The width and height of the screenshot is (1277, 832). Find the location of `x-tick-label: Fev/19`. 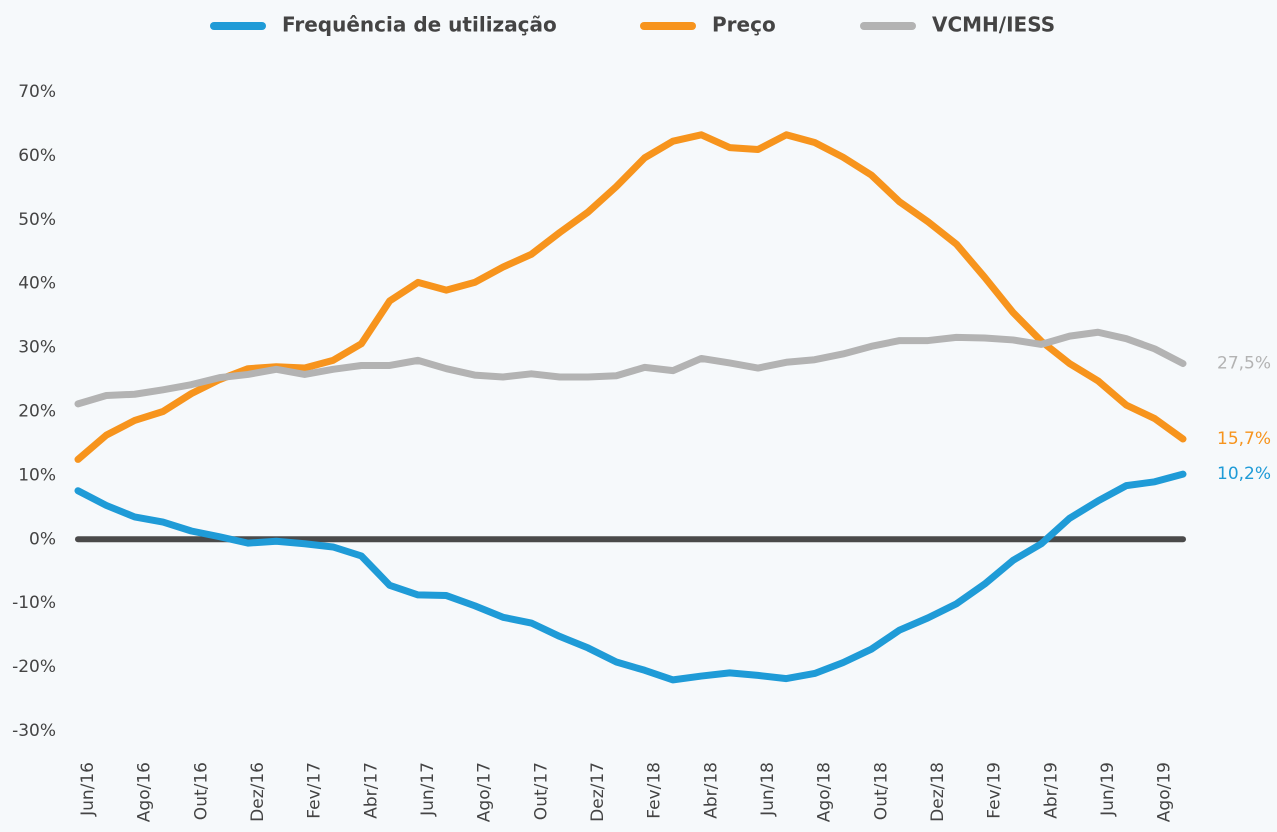

x-tick-label: Fev/19 is located at coordinates (995, 790).